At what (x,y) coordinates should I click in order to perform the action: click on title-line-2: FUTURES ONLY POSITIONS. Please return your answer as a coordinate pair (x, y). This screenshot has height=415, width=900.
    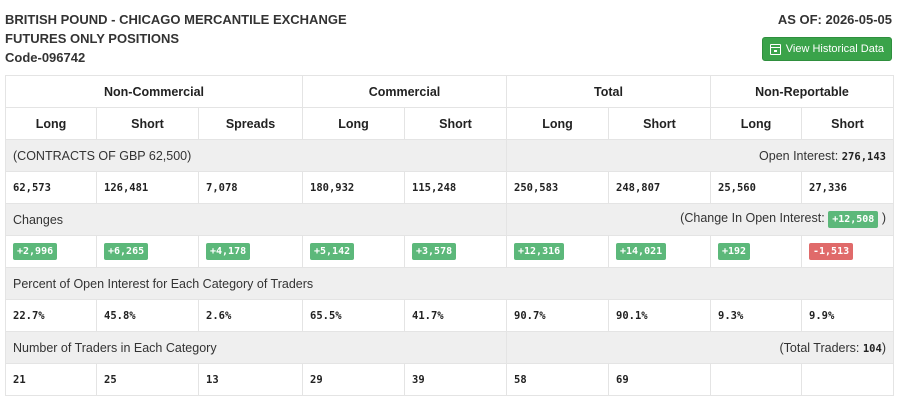
    Looking at the image, I should click on (92, 38).